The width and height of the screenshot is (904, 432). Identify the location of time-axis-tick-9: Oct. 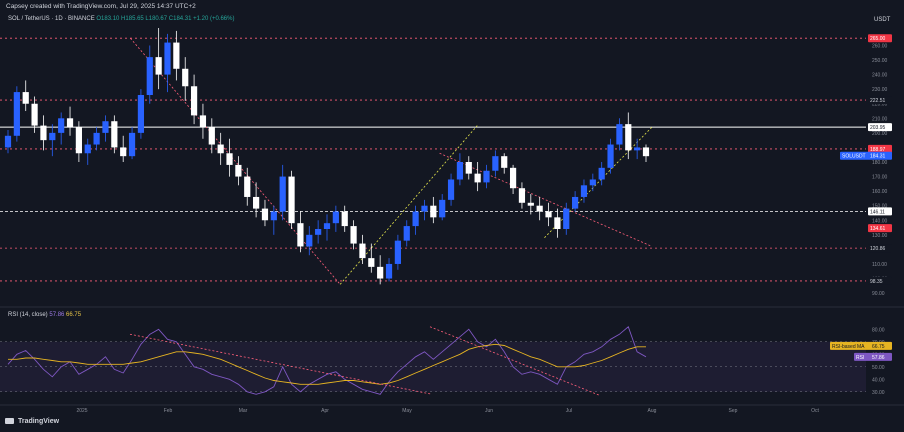
(815, 411).